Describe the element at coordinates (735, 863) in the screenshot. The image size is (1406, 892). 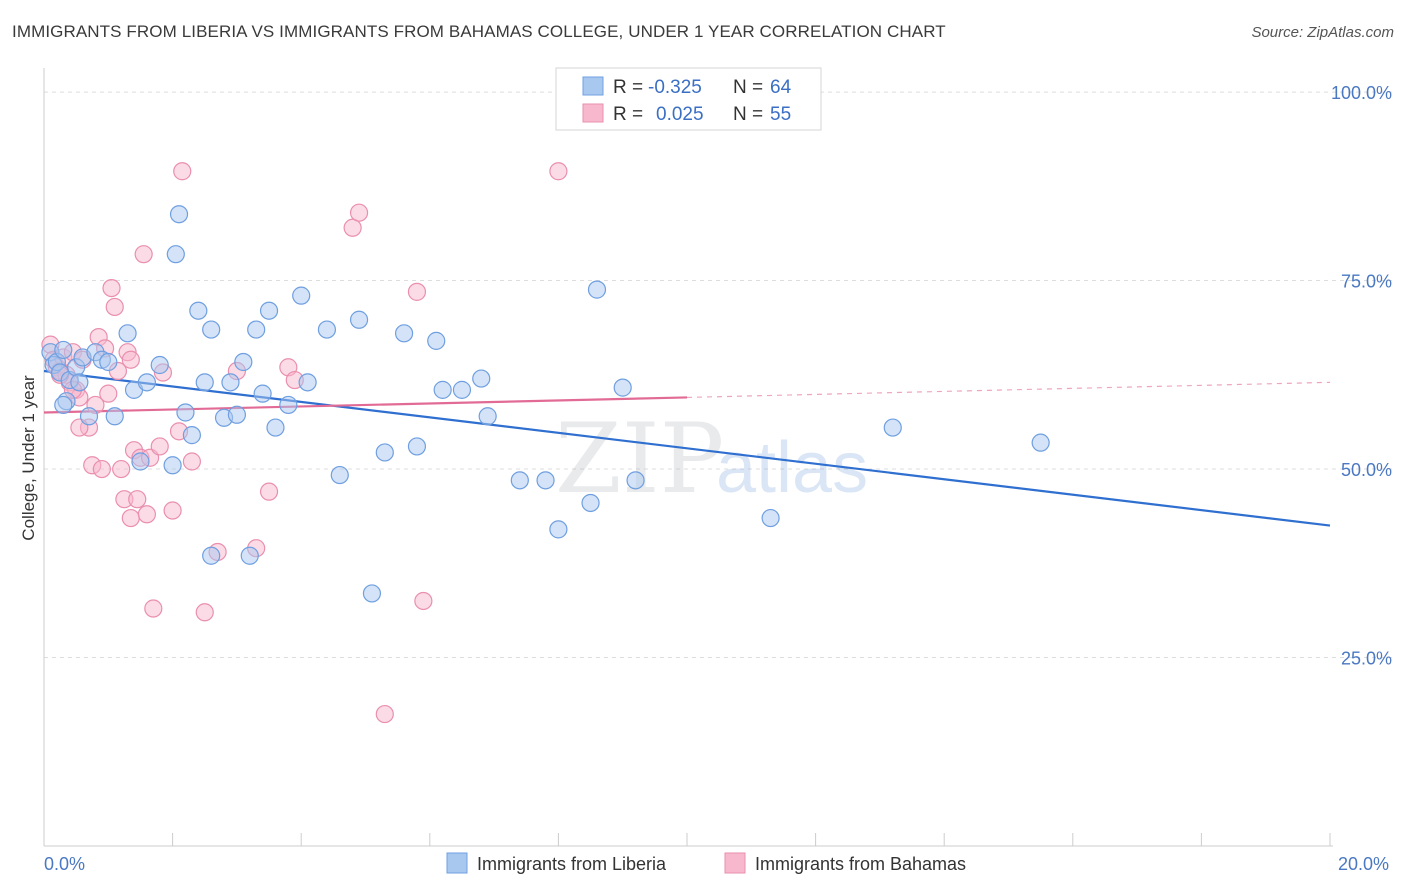
I see `series-legend-swatch-bahamas` at that location.